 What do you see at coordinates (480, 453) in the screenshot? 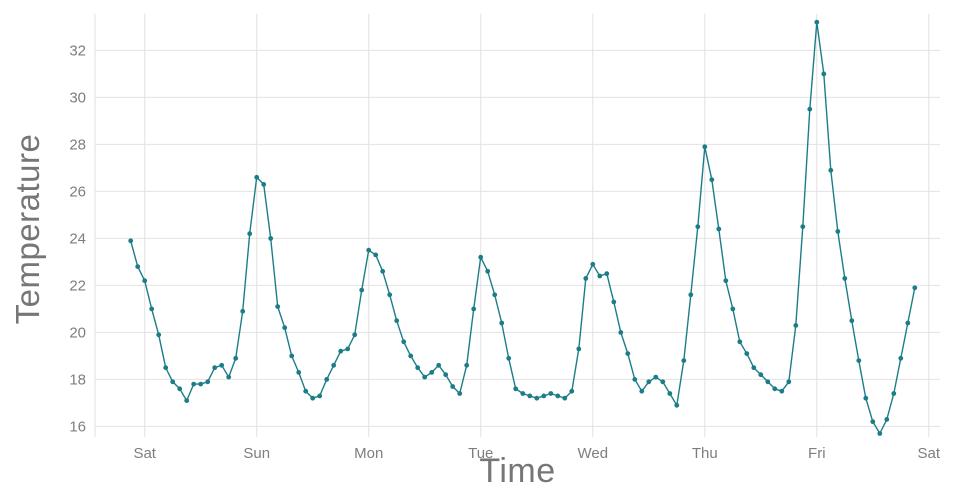
I see `x-tick-label: Tue` at bounding box center [480, 453].